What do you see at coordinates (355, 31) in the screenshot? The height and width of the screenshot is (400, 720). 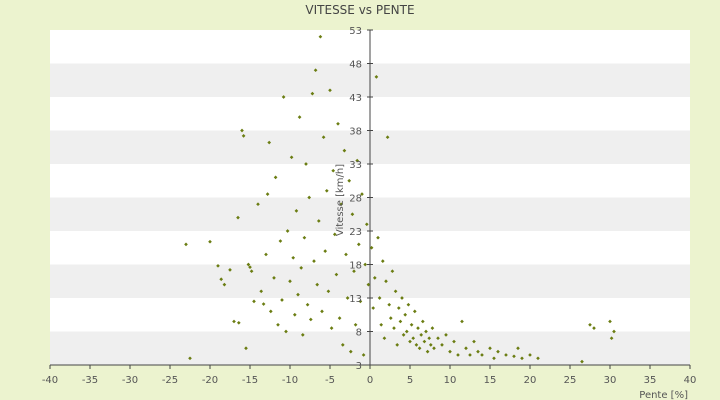 I see `y-tick-label: 53` at bounding box center [355, 31].